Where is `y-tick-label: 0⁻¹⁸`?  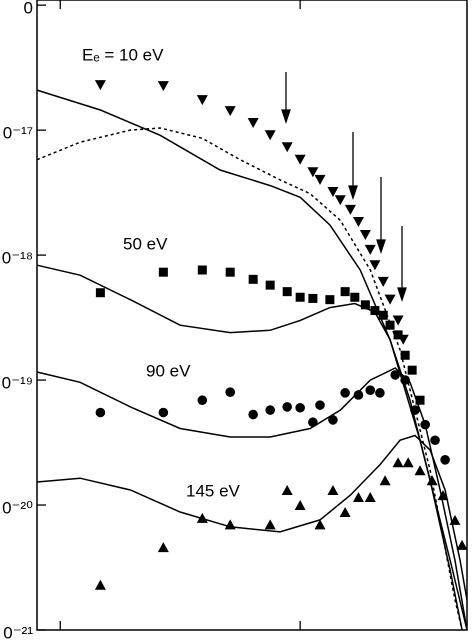 y-tick-label: 0⁻¹⁸ is located at coordinates (17, 258).